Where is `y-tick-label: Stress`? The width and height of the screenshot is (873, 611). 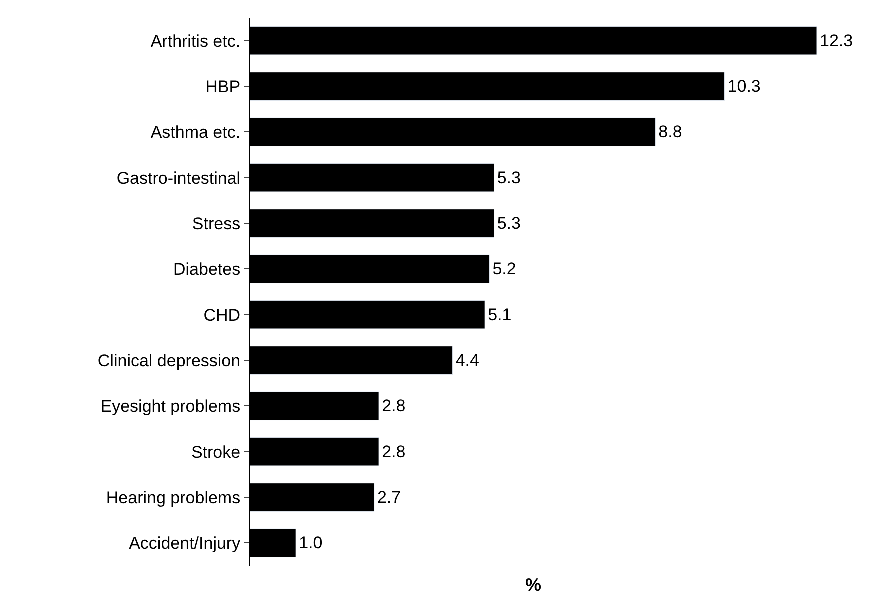 y-tick-label: Stress is located at coordinates (216, 224).